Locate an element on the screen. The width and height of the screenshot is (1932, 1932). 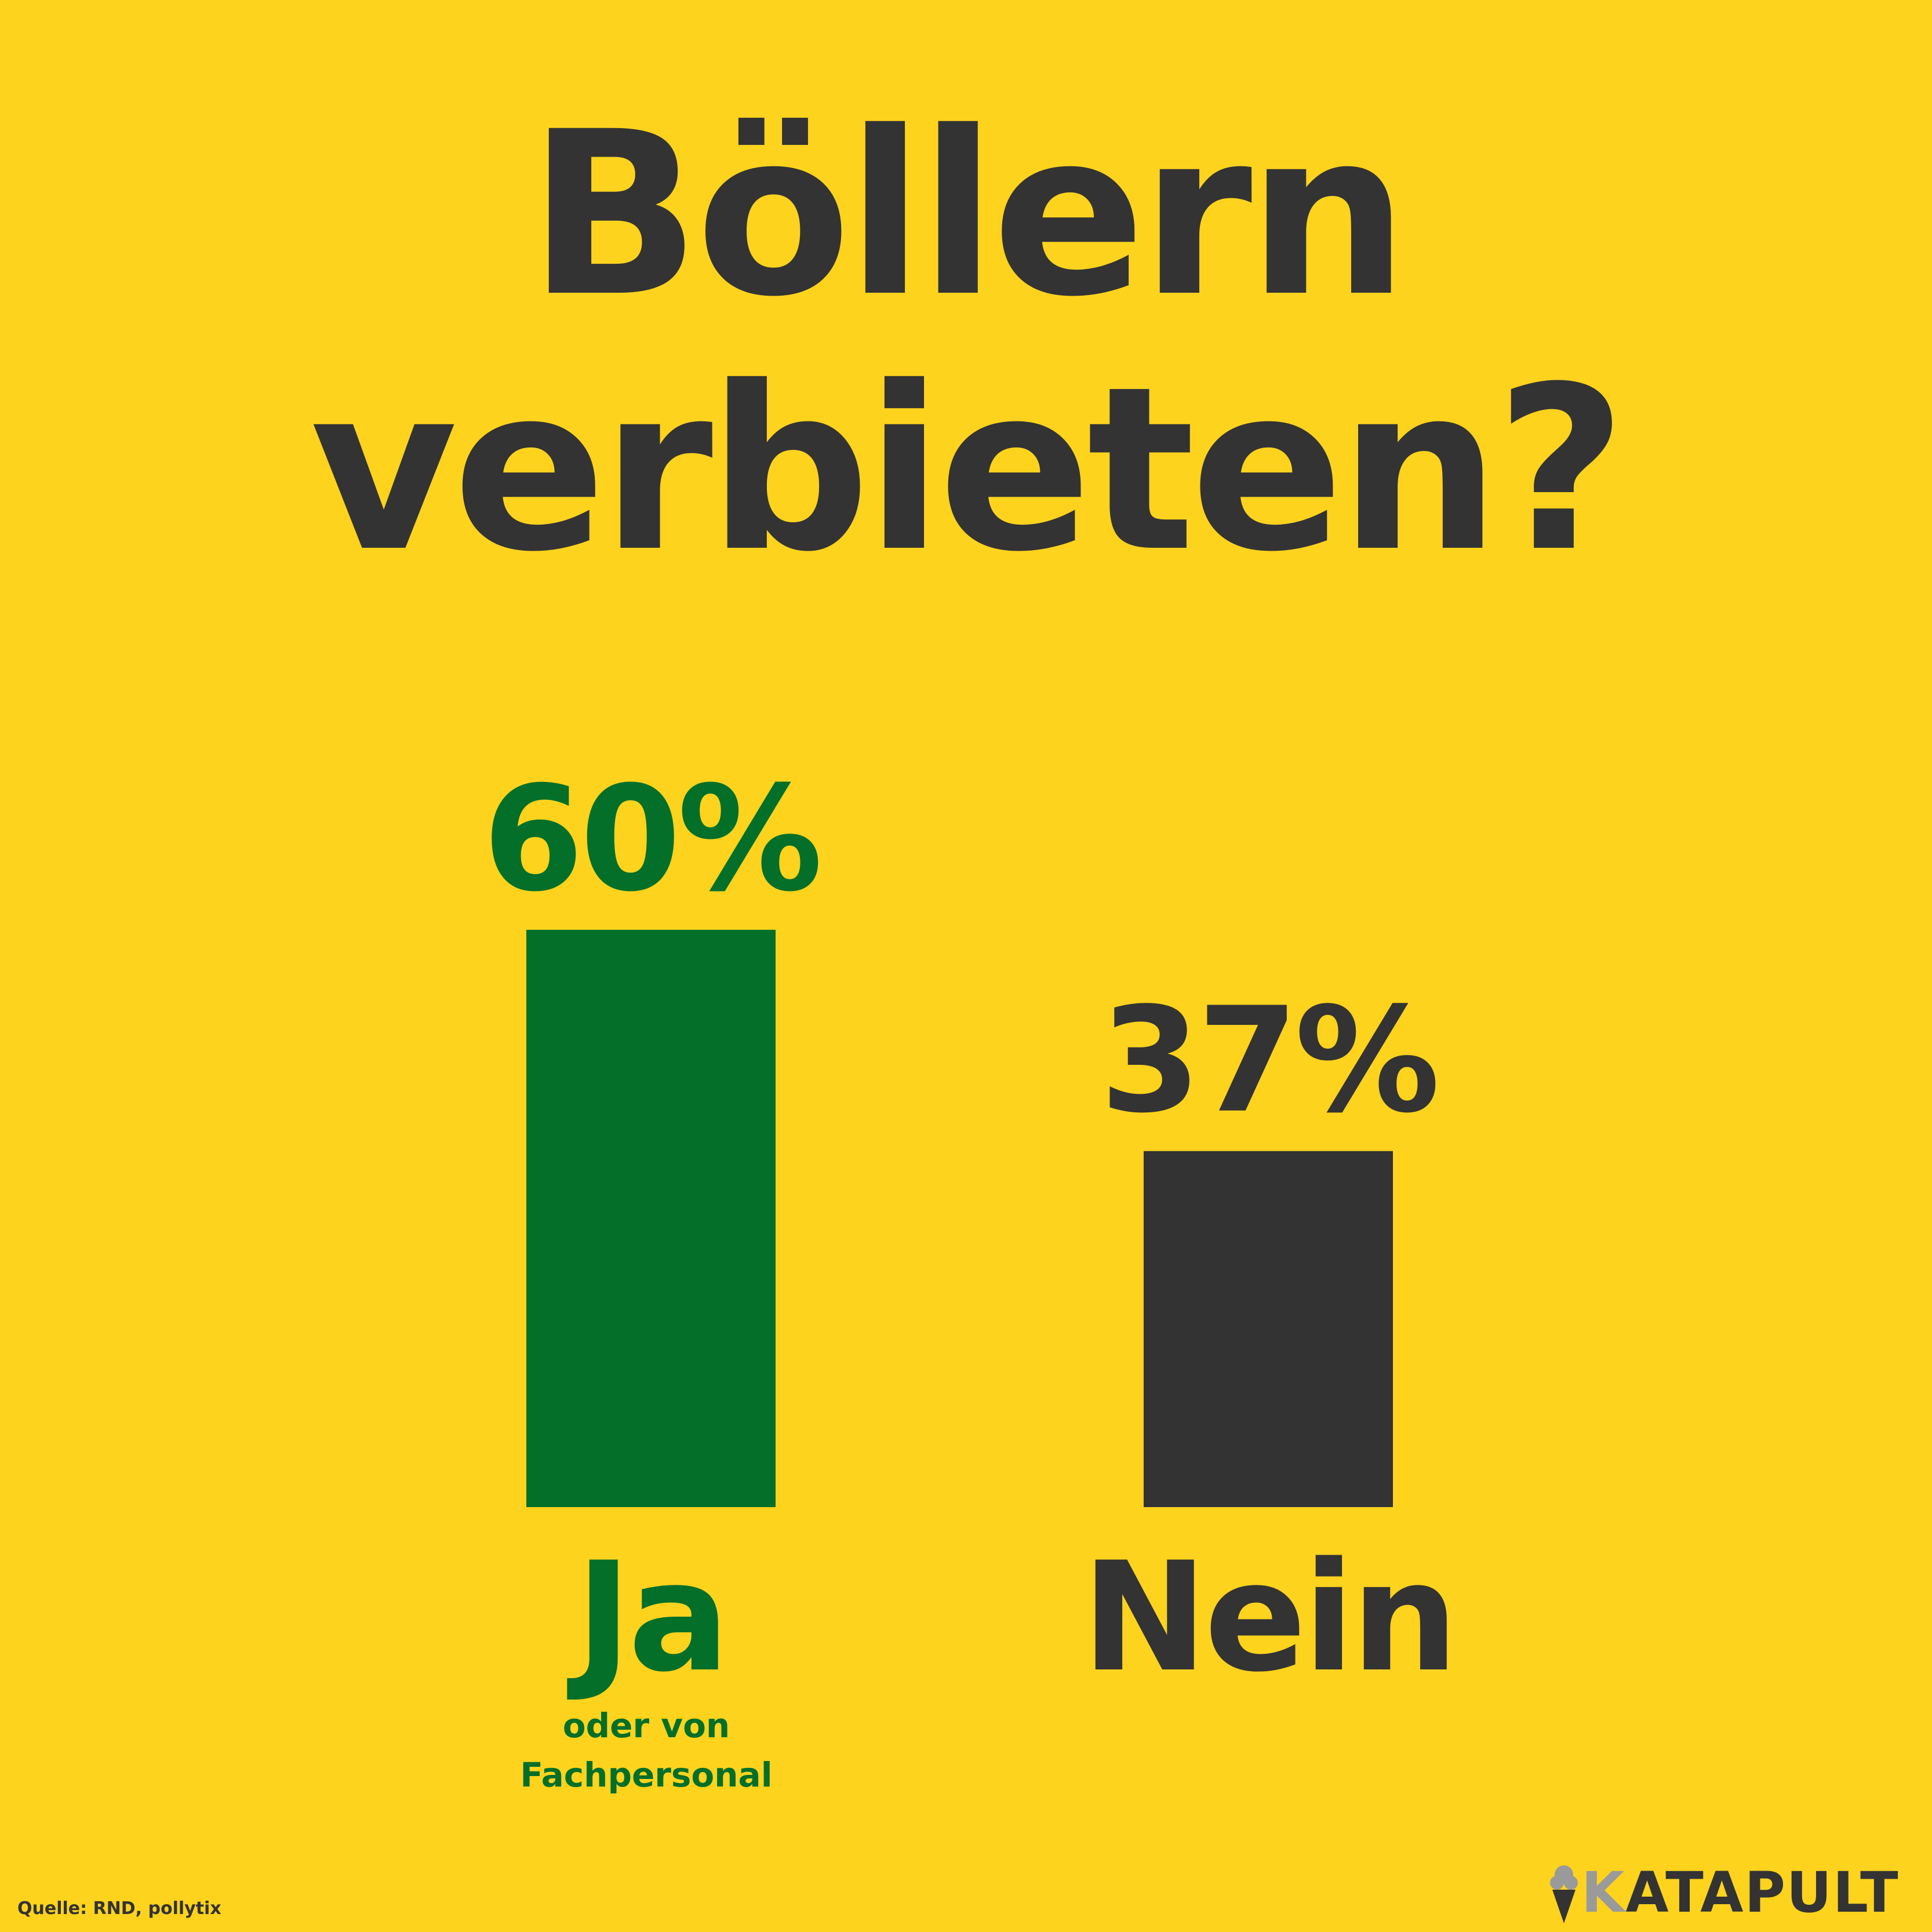
bar-ja is located at coordinates (651, 1218).